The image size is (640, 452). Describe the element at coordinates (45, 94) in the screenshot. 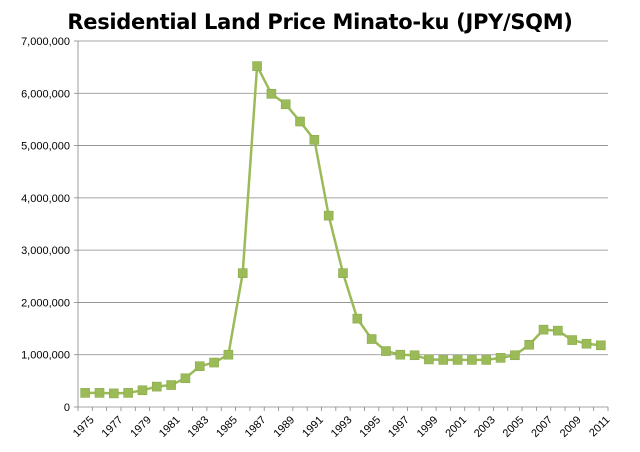

I see `y-tick-label: 6,000,000` at that location.